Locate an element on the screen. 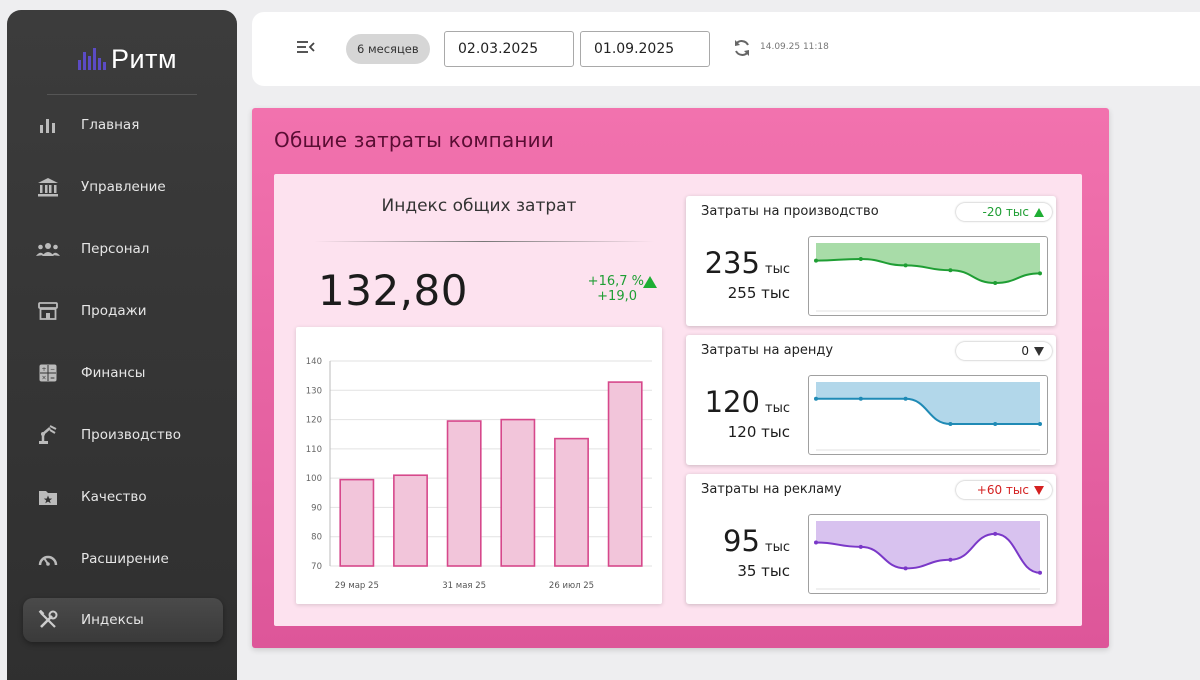 The image size is (1200, 680). store-icon is located at coordinates (48, 311).